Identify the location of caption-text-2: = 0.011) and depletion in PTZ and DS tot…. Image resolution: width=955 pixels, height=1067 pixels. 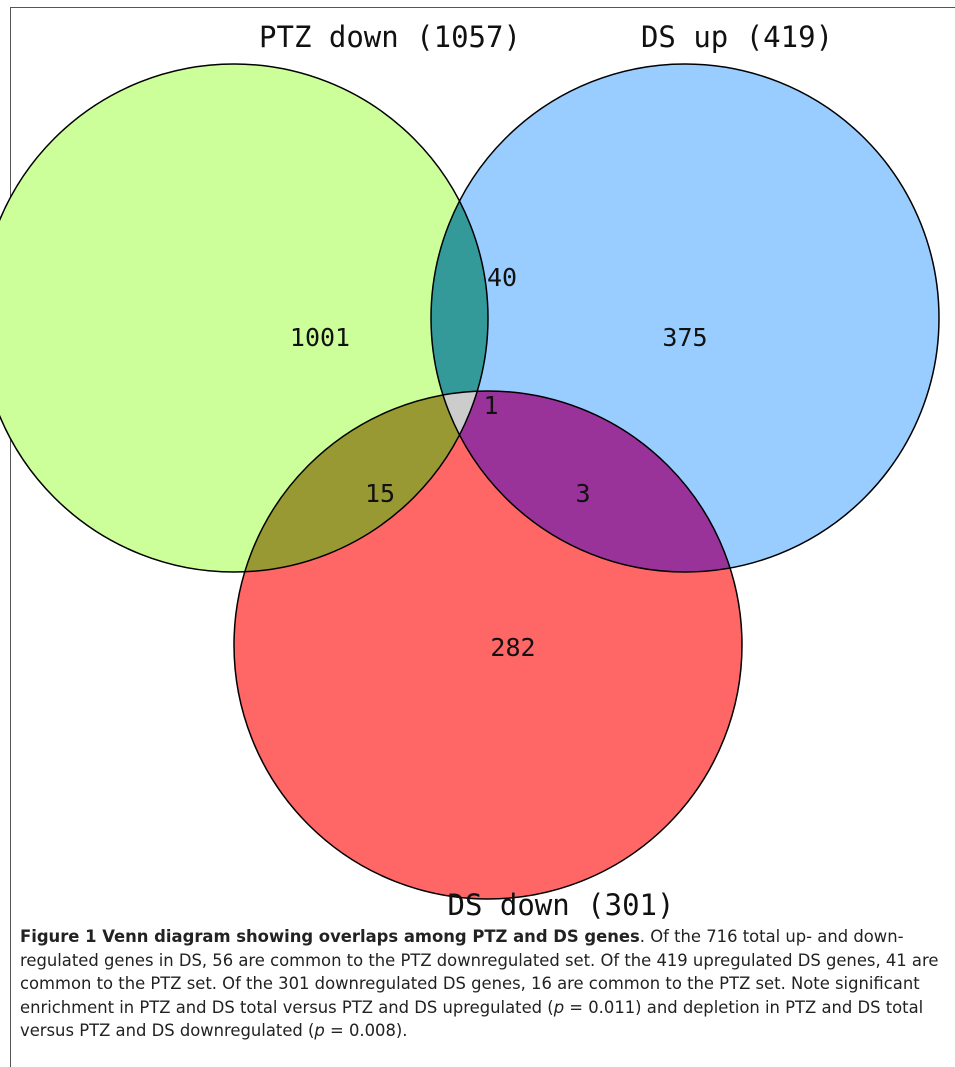
(472, 1019).